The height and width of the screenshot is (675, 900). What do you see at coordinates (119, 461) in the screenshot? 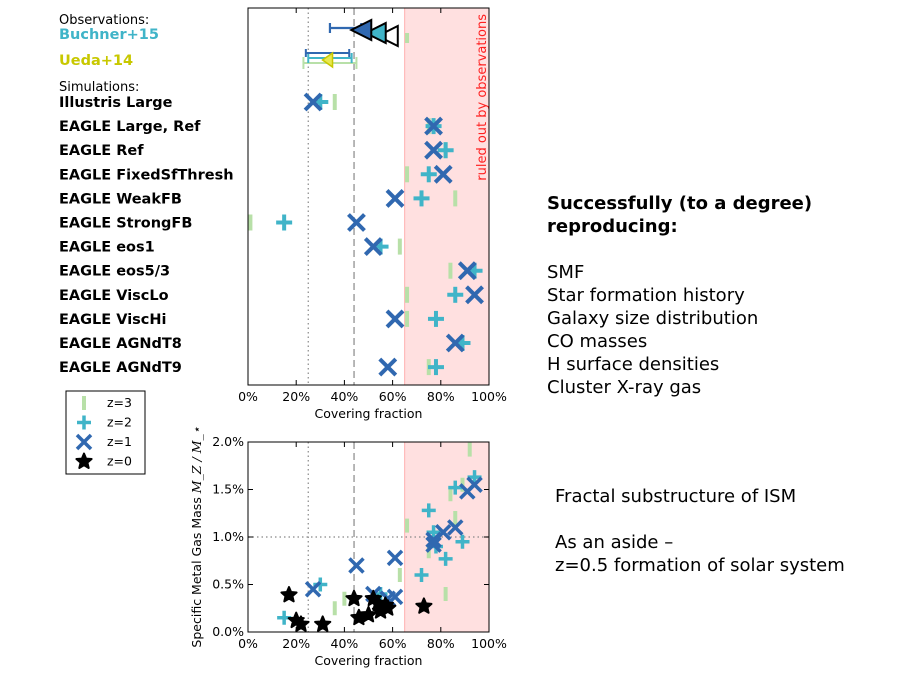
I see `legend-label: z=0` at bounding box center [119, 461].